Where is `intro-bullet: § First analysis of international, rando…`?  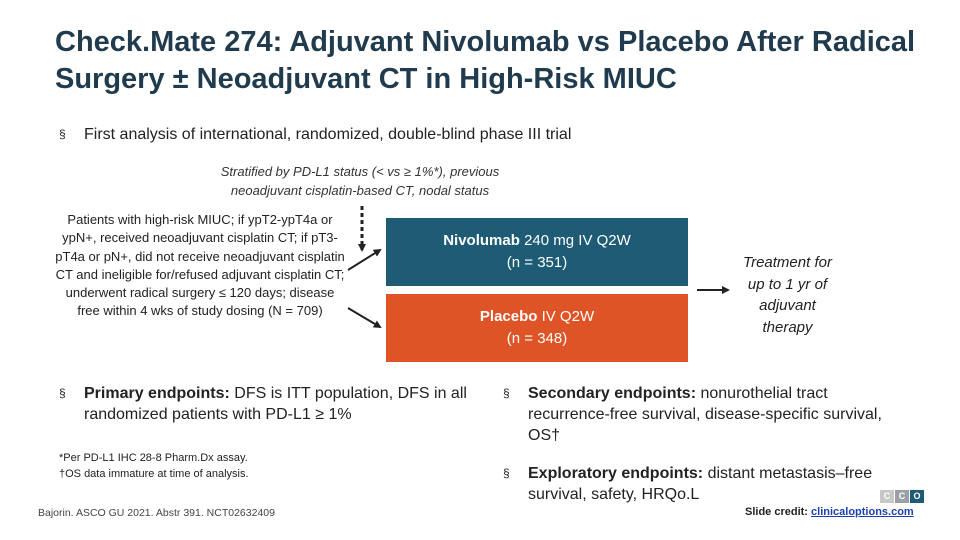 intro-bullet: § First analysis of international, rando… is located at coordinates (459, 134).